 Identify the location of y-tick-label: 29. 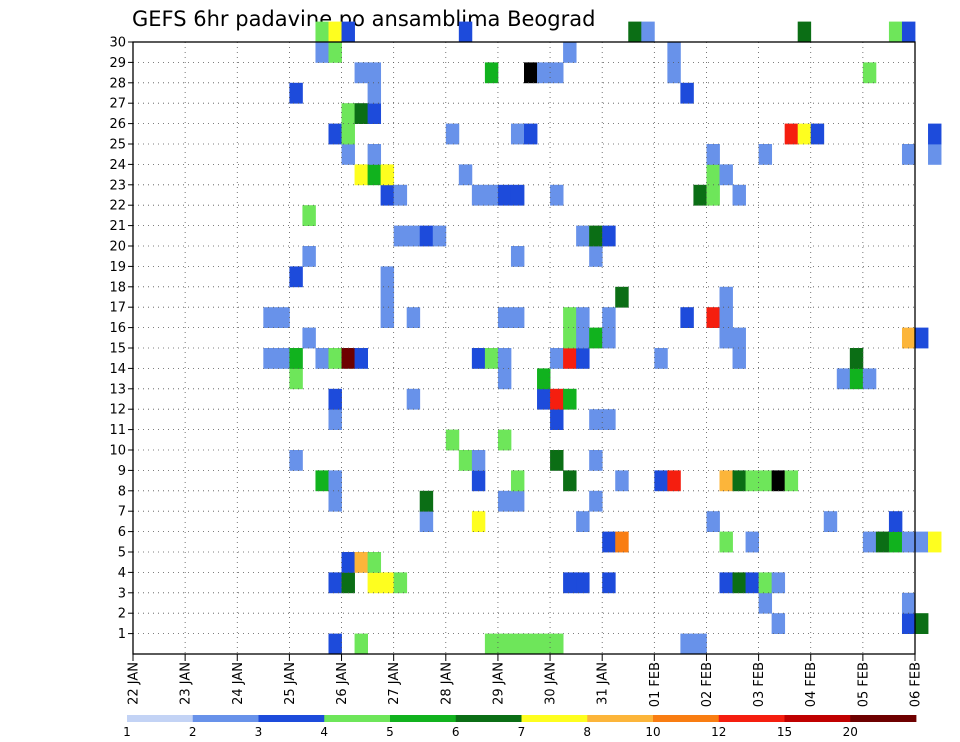
(117, 63).